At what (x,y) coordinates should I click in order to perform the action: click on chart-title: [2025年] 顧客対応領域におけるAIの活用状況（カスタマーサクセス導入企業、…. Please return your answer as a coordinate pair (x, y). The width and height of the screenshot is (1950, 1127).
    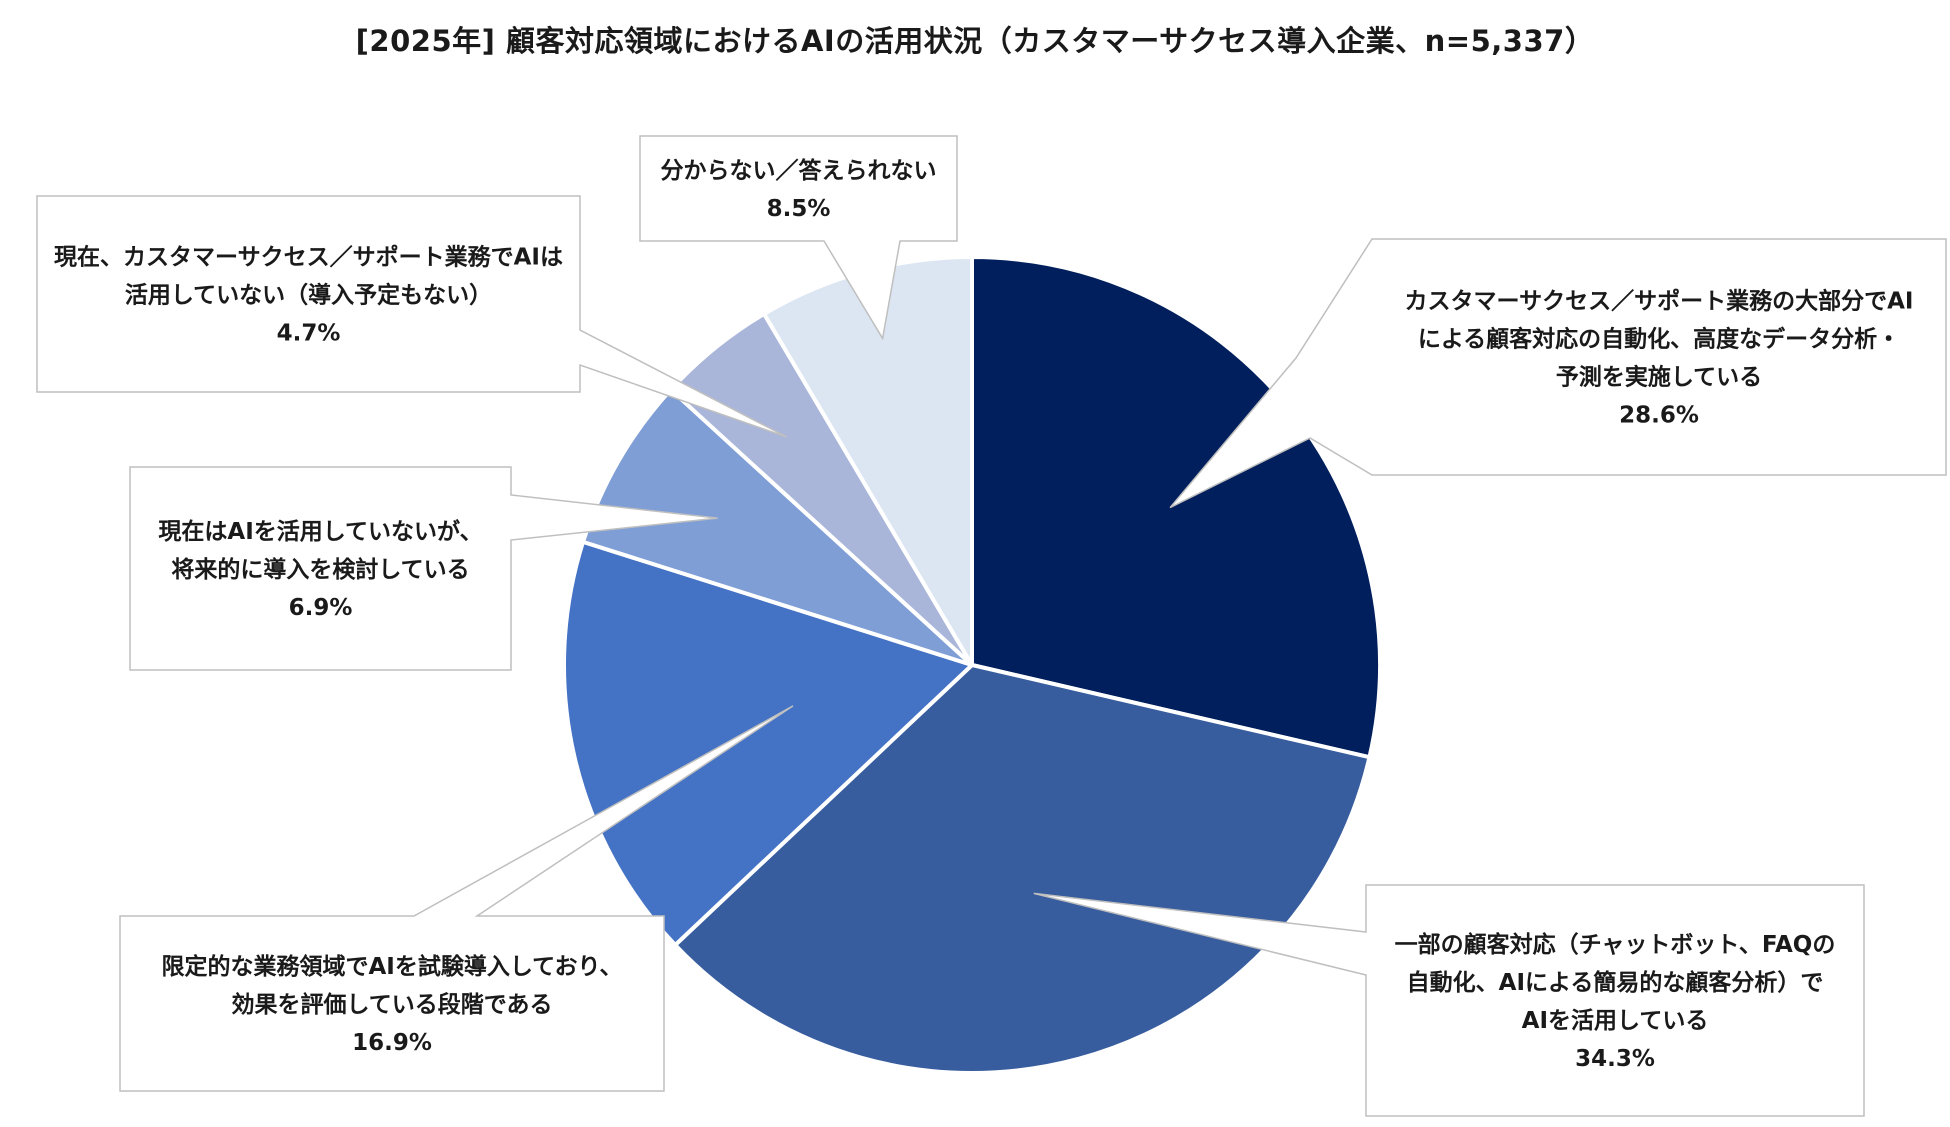
    Looking at the image, I should click on (975, 41).